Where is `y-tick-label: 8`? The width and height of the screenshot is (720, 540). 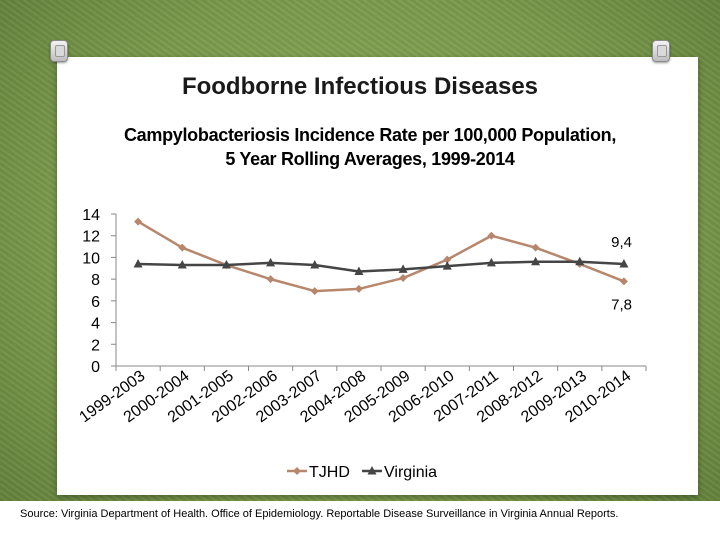
y-tick-label: 8 is located at coordinates (95, 280).